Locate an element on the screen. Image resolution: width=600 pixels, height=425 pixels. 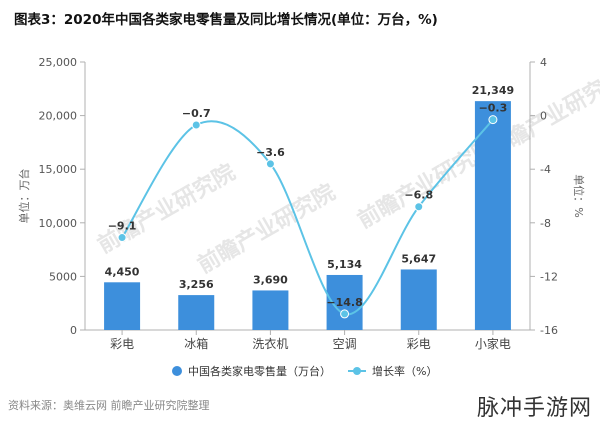
y2-tick-label: 4 is located at coordinates (543, 62).